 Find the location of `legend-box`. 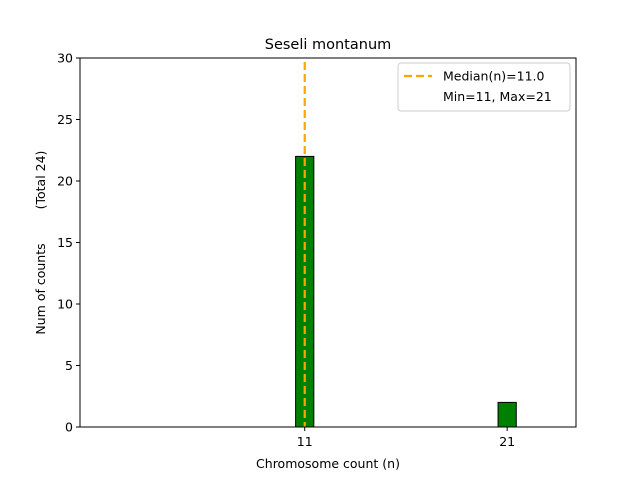

legend-box is located at coordinates (484, 87).